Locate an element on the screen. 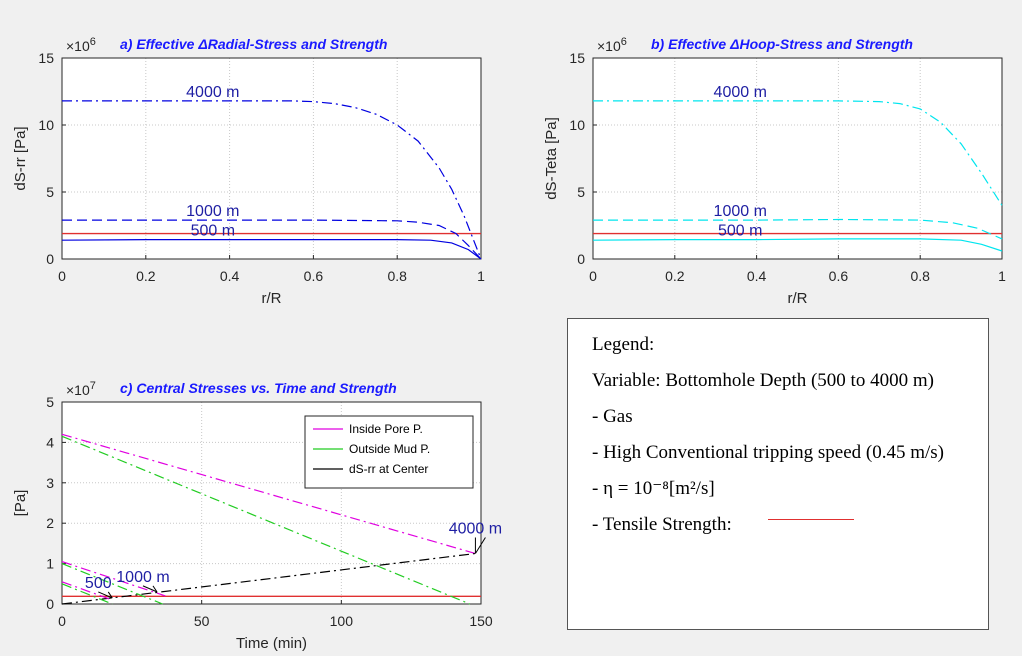  chart-legend-box is located at coordinates (389, 452).